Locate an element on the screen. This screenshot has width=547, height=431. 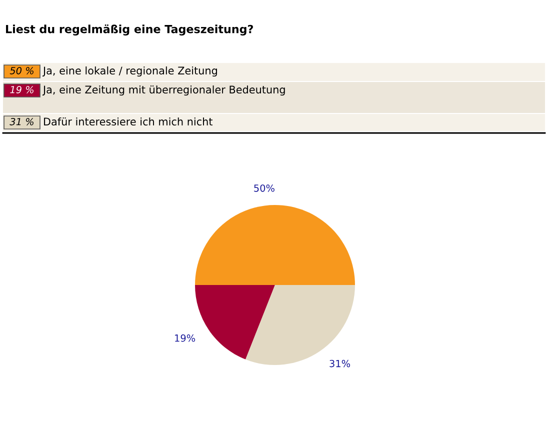
data-label: 19% is located at coordinates (185, 338).